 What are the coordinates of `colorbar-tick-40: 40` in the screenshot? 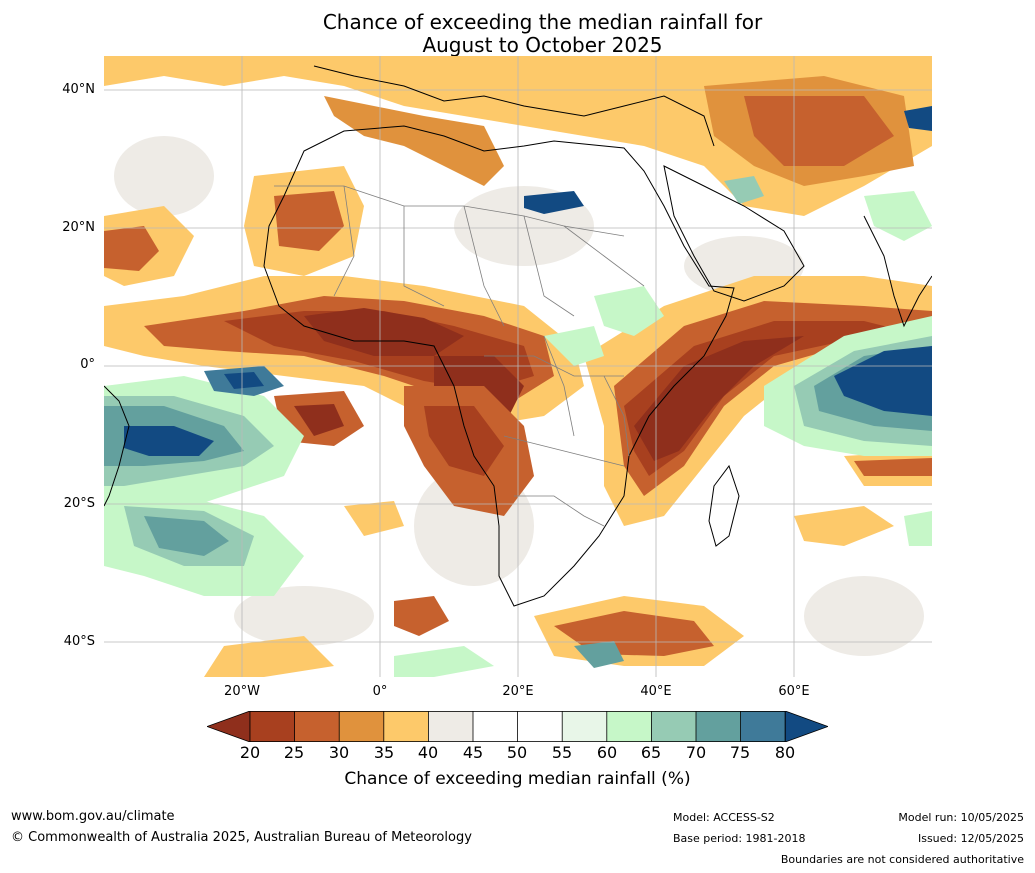 It's located at (428, 752).